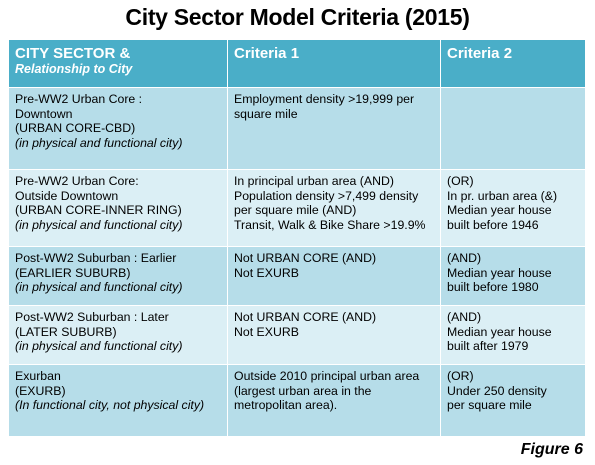 This screenshot has height=465, width=595. What do you see at coordinates (286, 405) in the screenshot?
I see `cell-line: metropolitan area).` at bounding box center [286, 405].